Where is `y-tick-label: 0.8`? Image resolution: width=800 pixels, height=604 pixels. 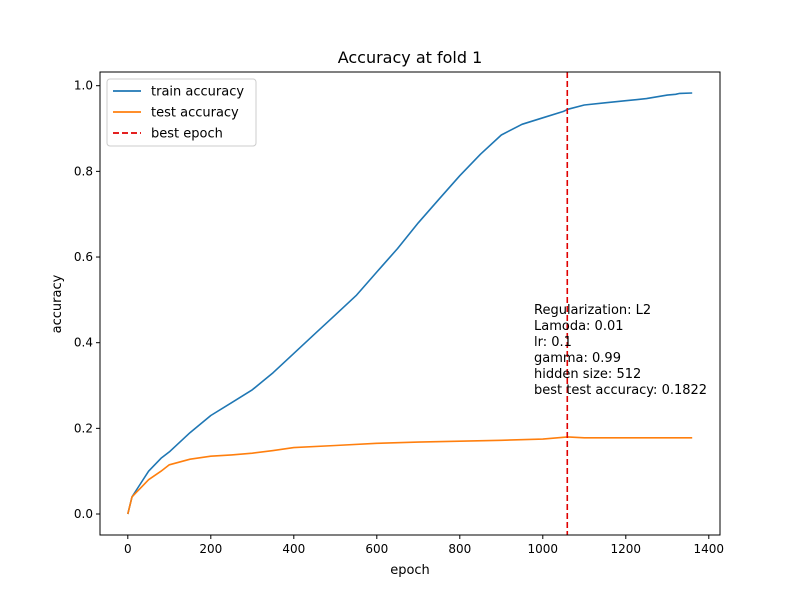
y-tick-label: 0.8 is located at coordinates (83, 171).